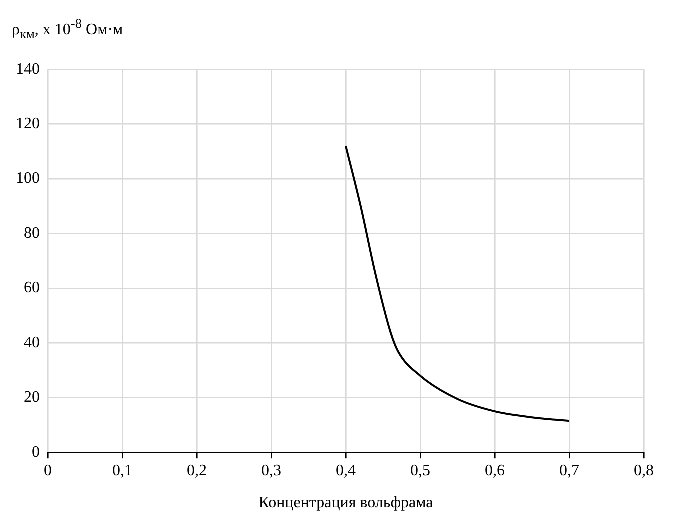 This screenshot has height=523, width=682. What do you see at coordinates (122, 471) in the screenshot?
I see `x-tick-label: 0,1` at bounding box center [122, 471].